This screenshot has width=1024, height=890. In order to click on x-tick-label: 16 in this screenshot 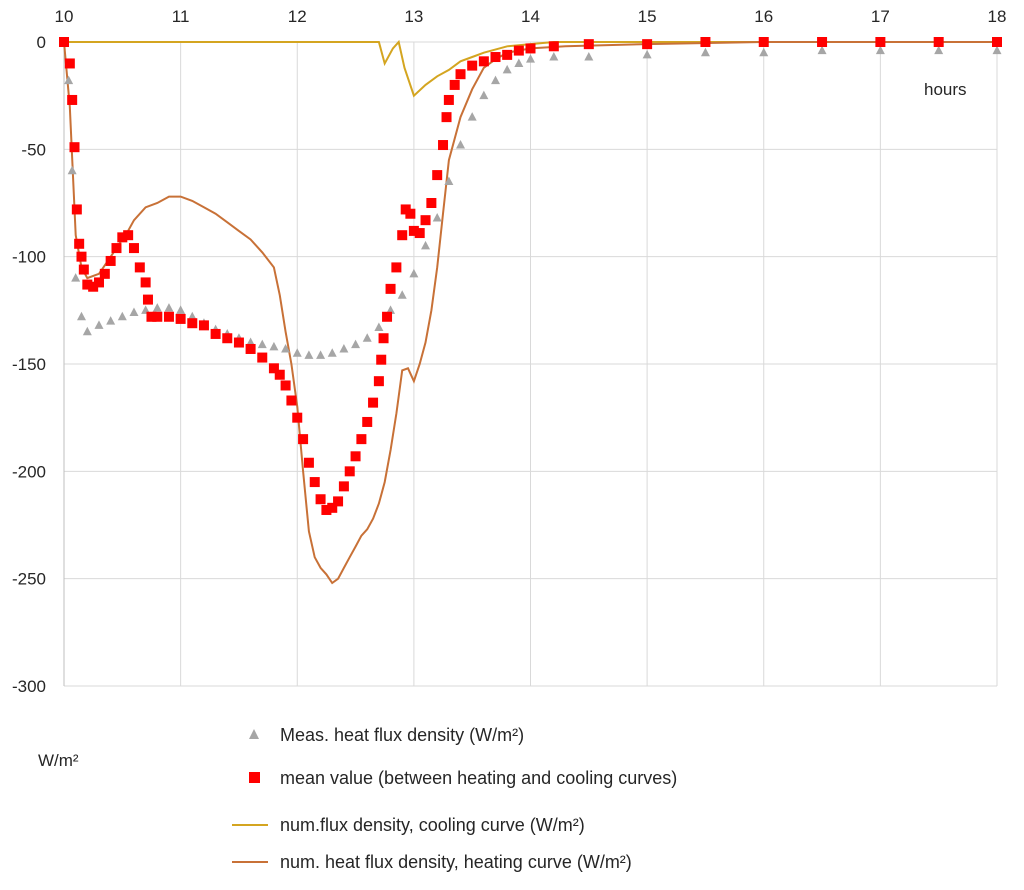, I will do `click(763, 16)`.